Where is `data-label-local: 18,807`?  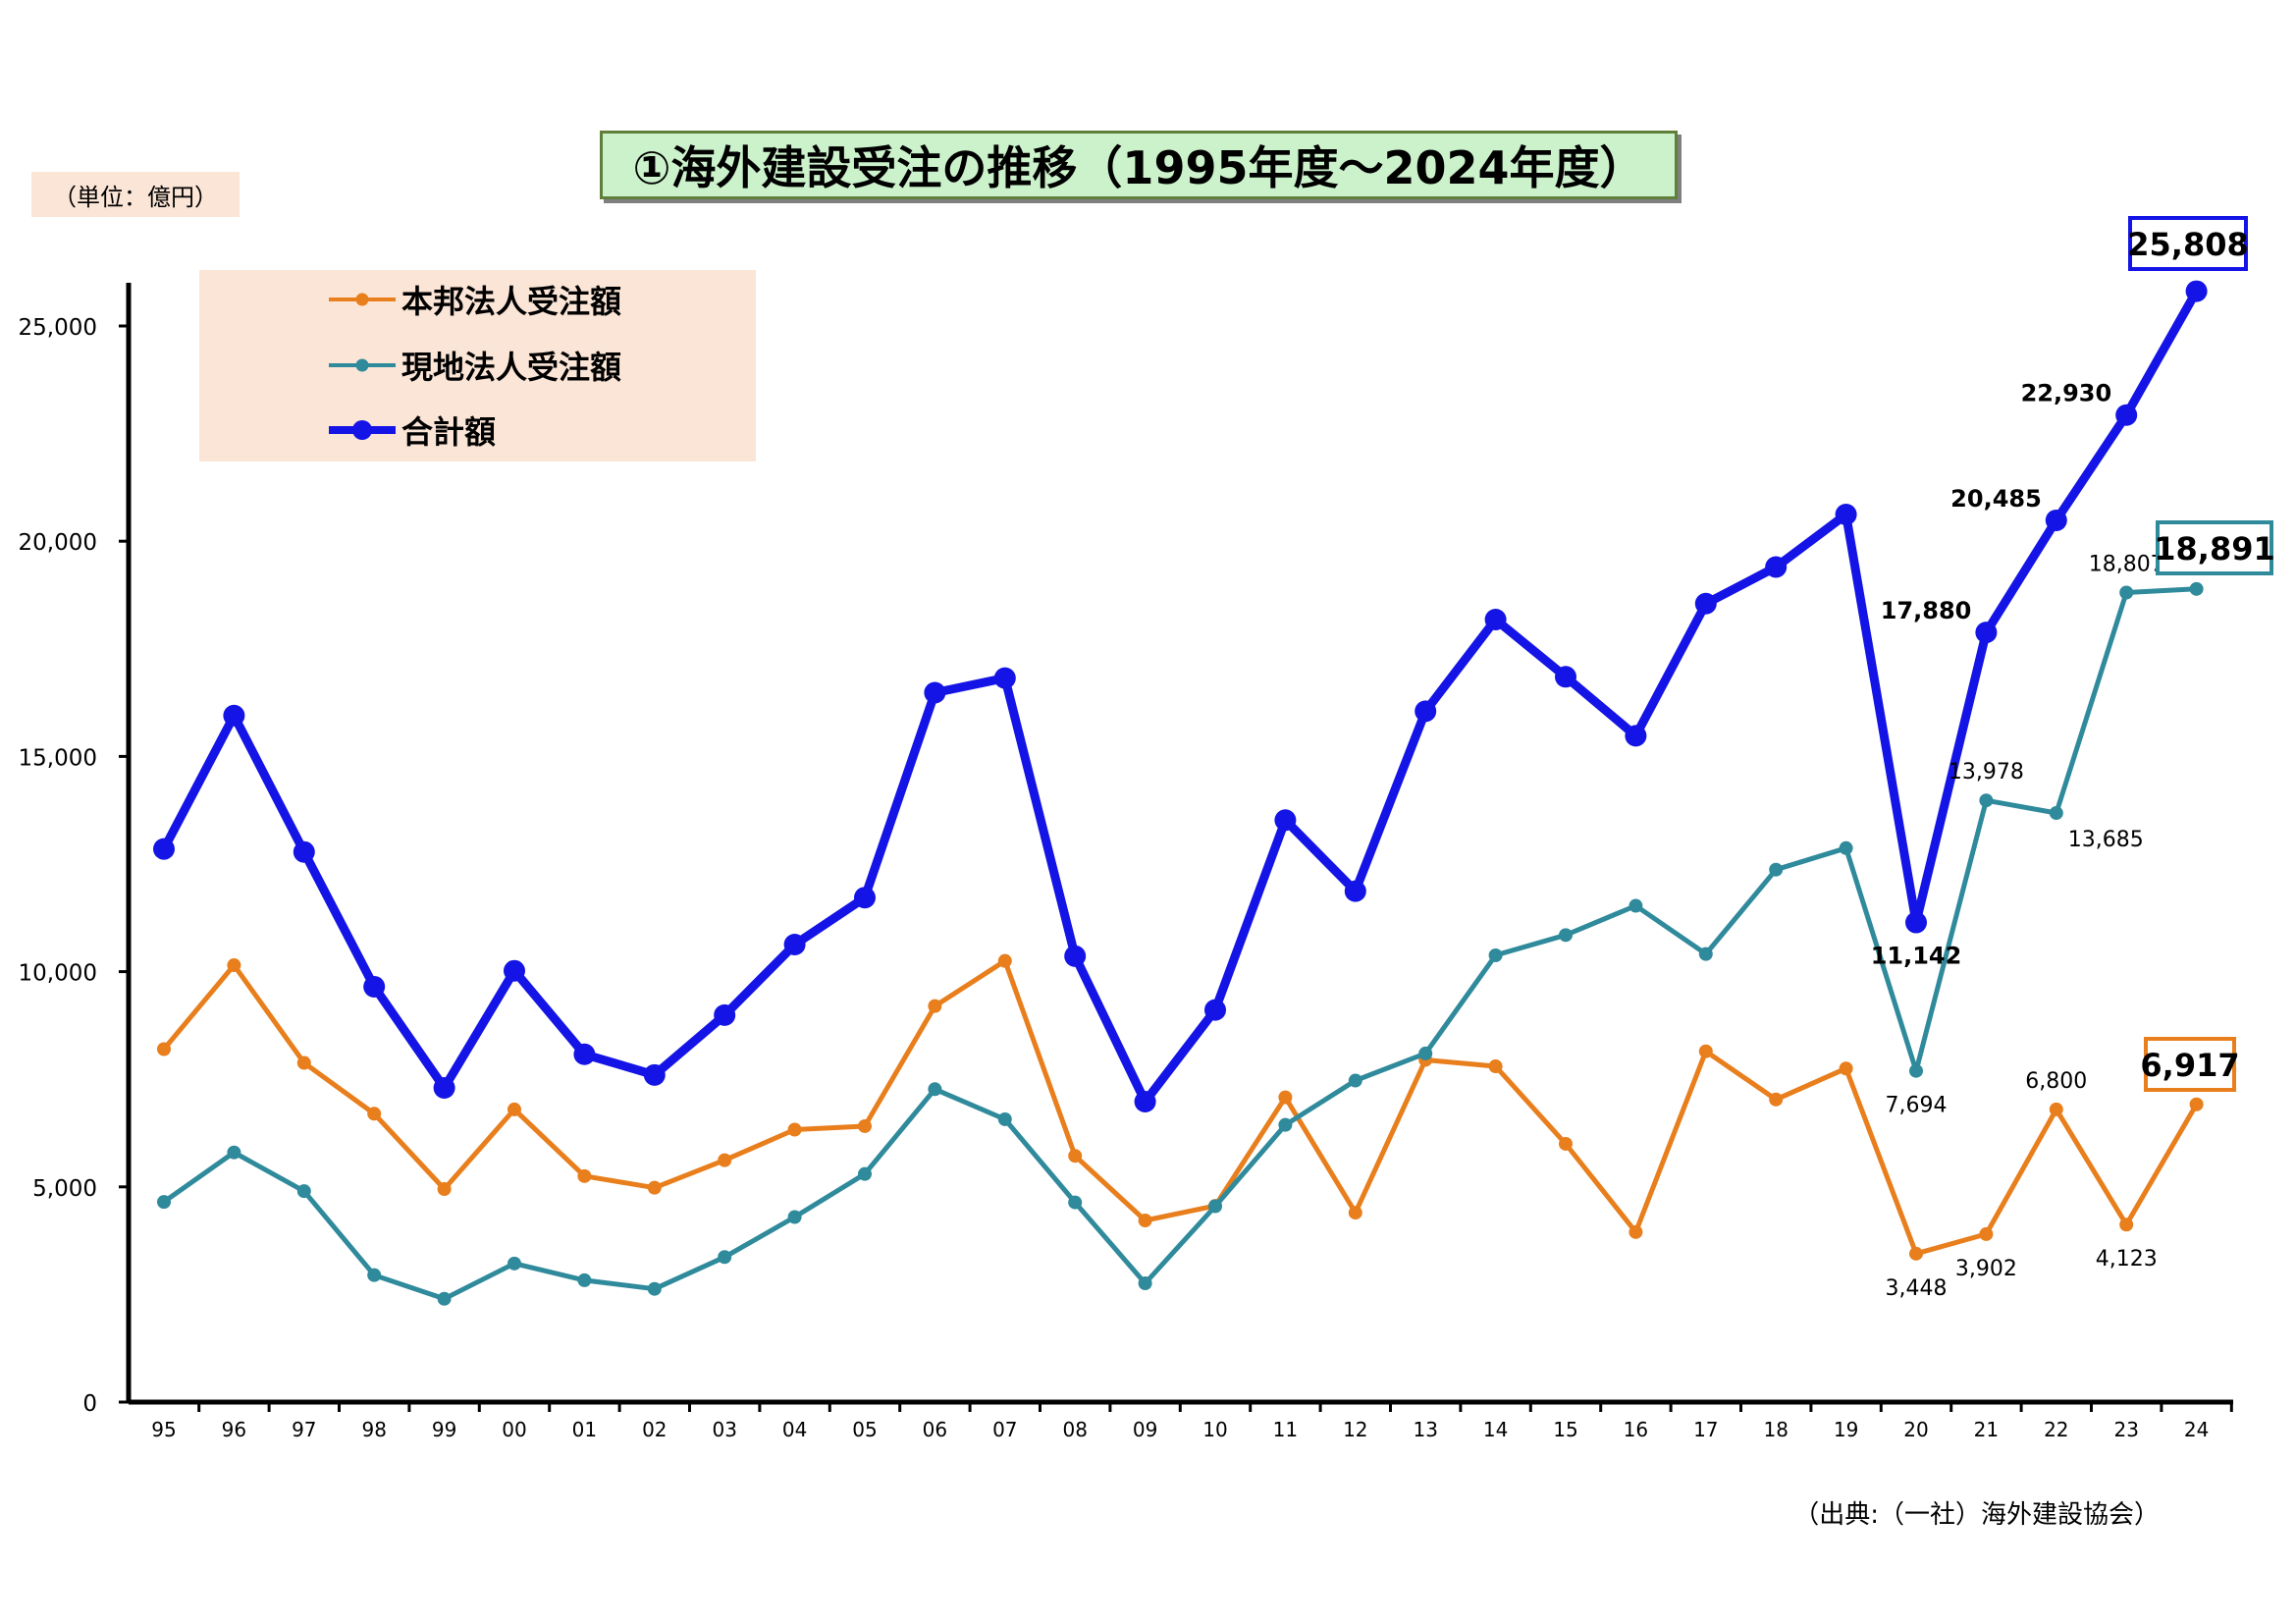 data-label-local: 18,807 is located at coordinates (2126, 565).